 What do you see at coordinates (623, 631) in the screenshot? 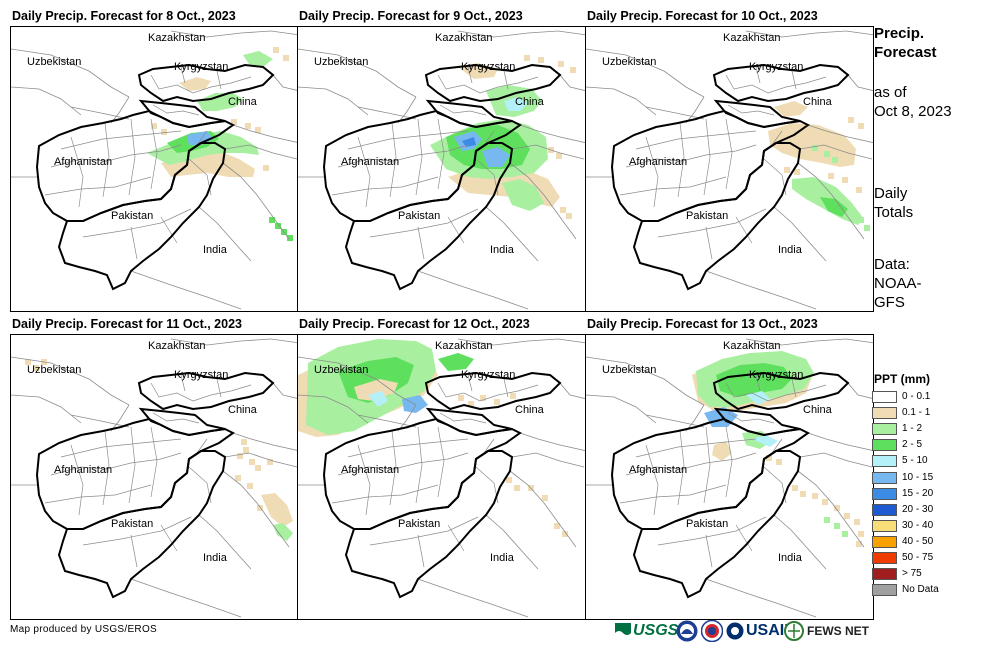
I see `usgs-wave-icon` at bounding box center [623, 631].